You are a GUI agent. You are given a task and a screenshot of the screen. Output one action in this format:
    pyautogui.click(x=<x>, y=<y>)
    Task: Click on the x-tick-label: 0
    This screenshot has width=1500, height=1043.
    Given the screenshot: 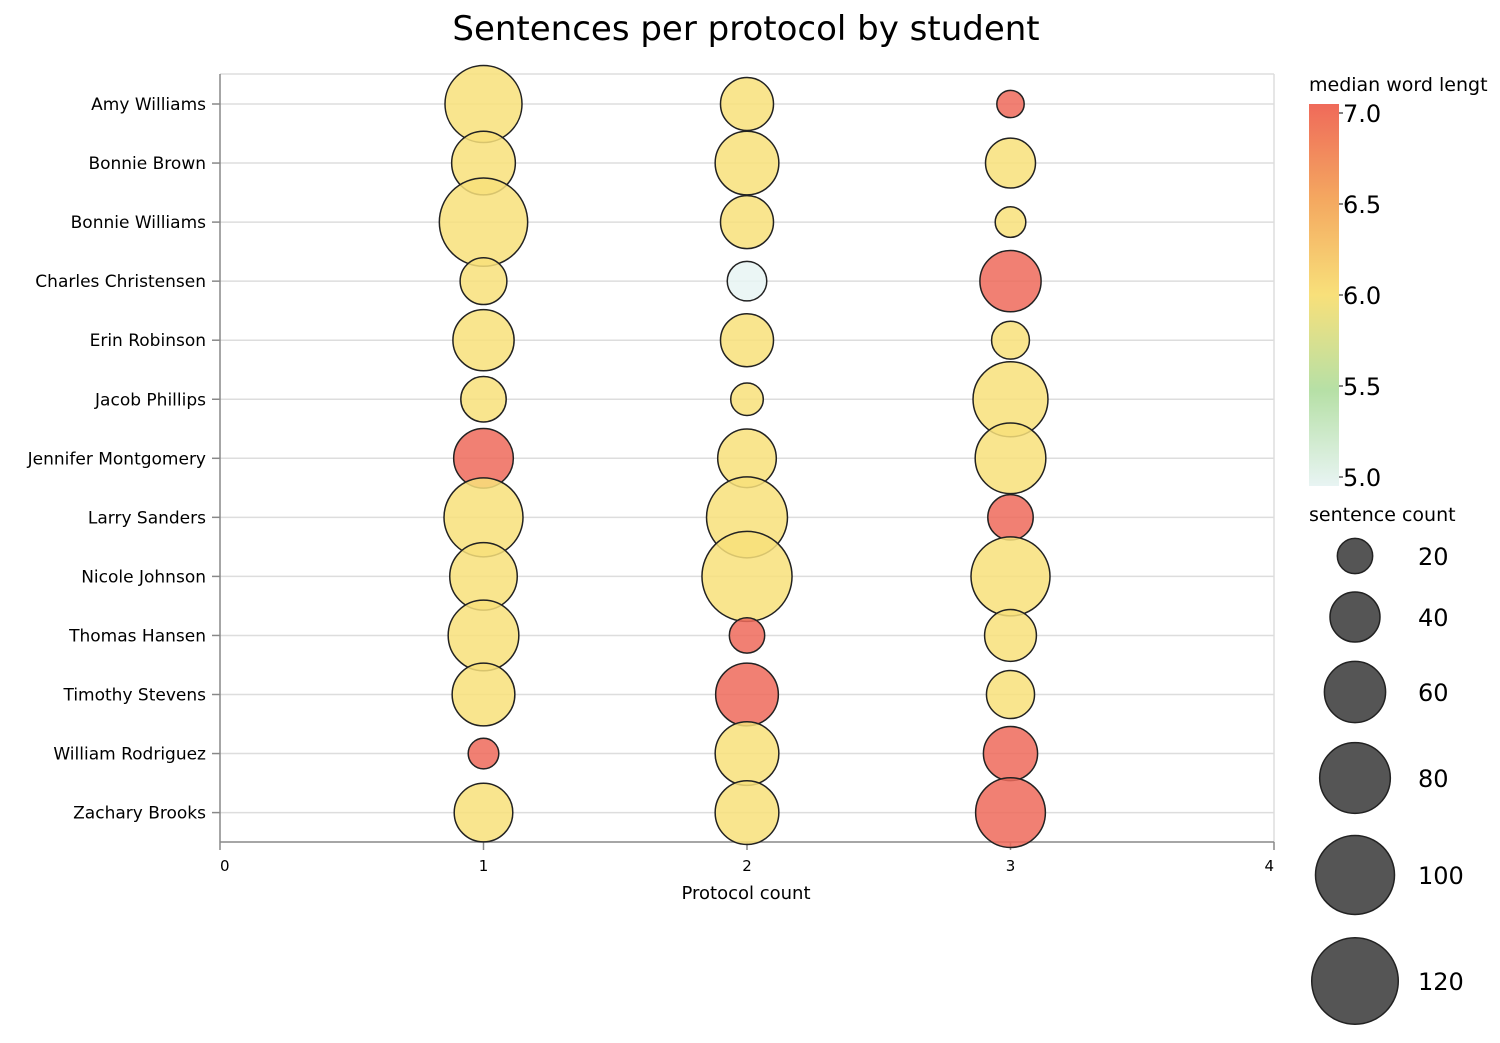 What is the action you would take?
    pyautogui.click(x=225, y=866)
    